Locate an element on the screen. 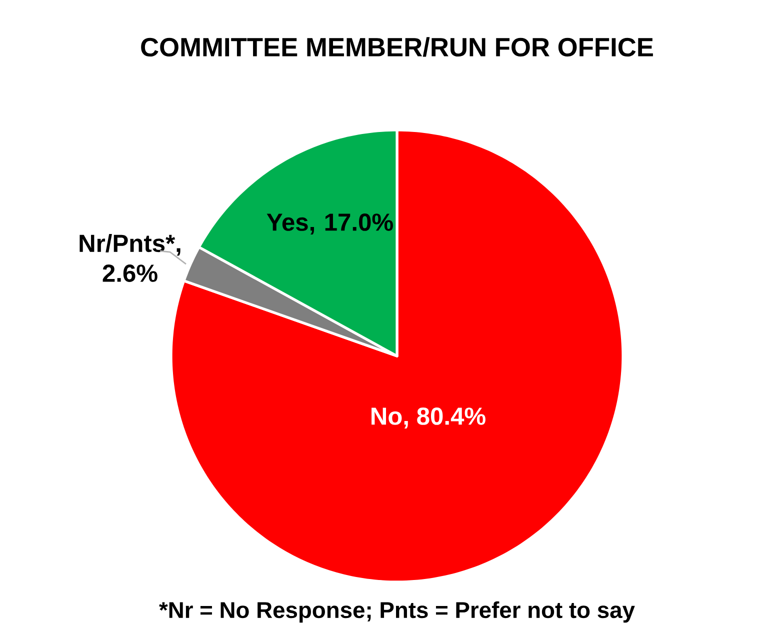 The image size is (765, 643). text: *Nr = No Response; Pnts = Prefer not to say is located at coordinates (397, 612).